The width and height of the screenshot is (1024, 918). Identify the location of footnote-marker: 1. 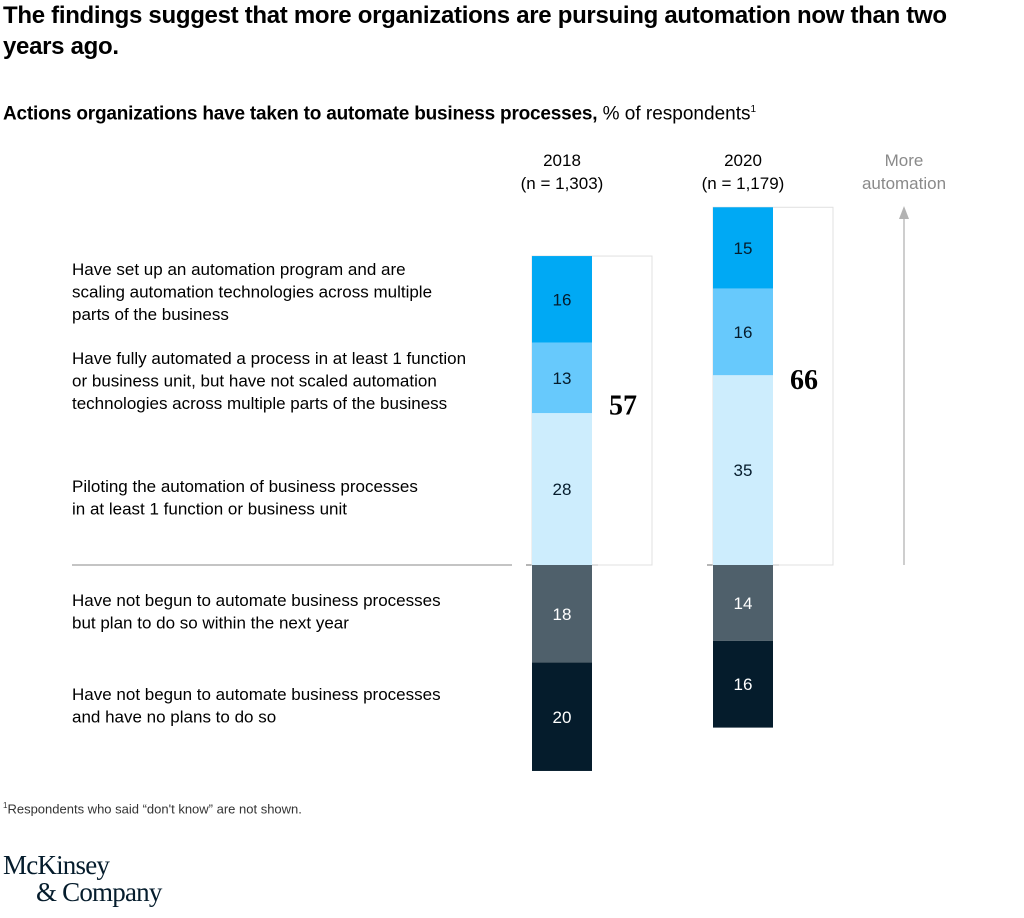
(5, 805).